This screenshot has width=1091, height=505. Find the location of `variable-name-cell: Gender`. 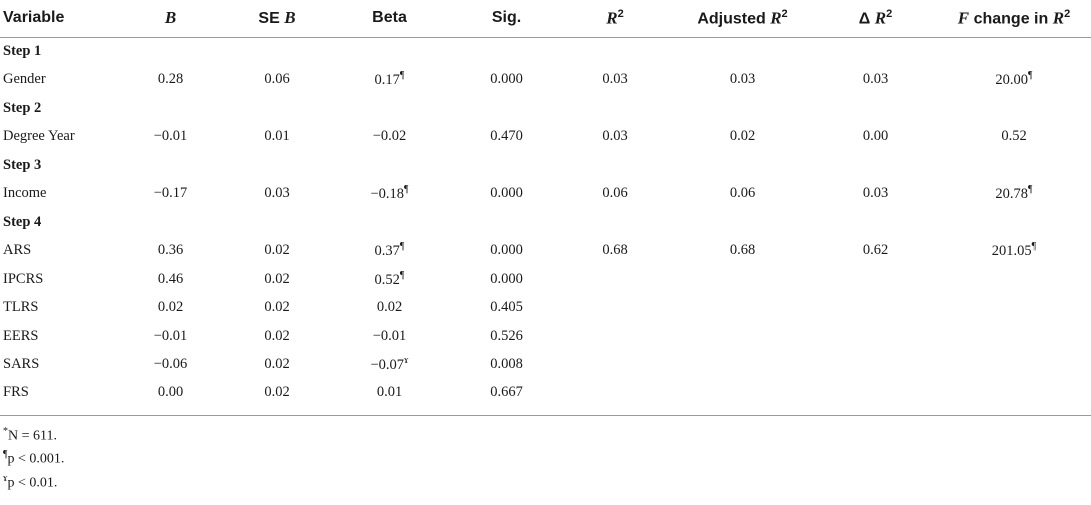

variable-name-cell: Gender is located at coordinates (56, 80).